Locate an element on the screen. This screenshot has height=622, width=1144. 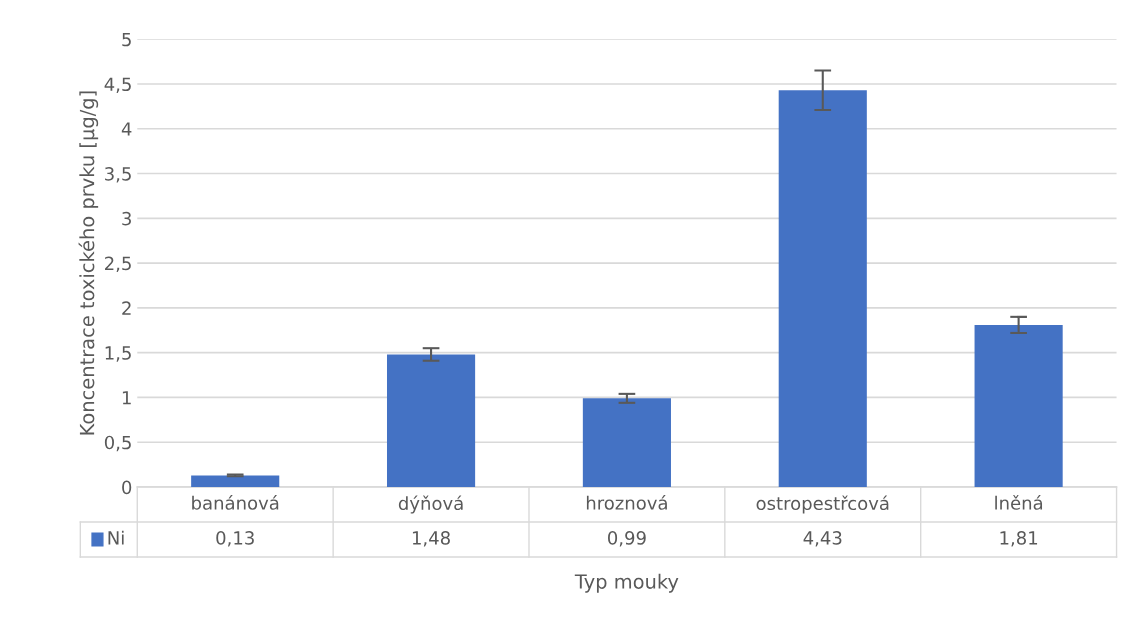
x-axis-title: Typ mouky is located at coordinates (626, 583).